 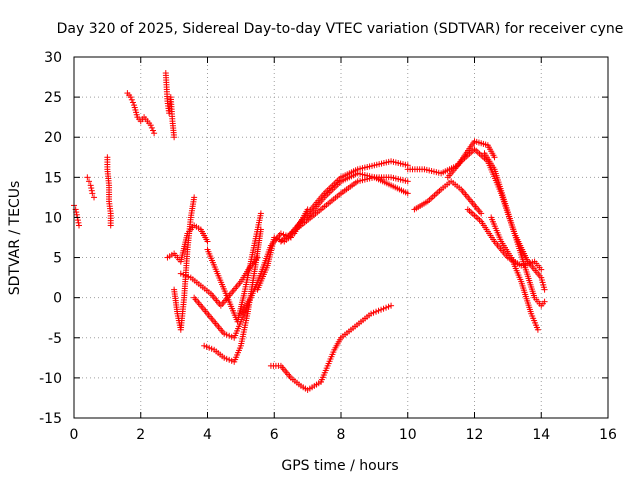 What do you see at coordinates (475, 435) in the screenshot?
I see `x-tick-label: 12` at bounding box center [475, 435].